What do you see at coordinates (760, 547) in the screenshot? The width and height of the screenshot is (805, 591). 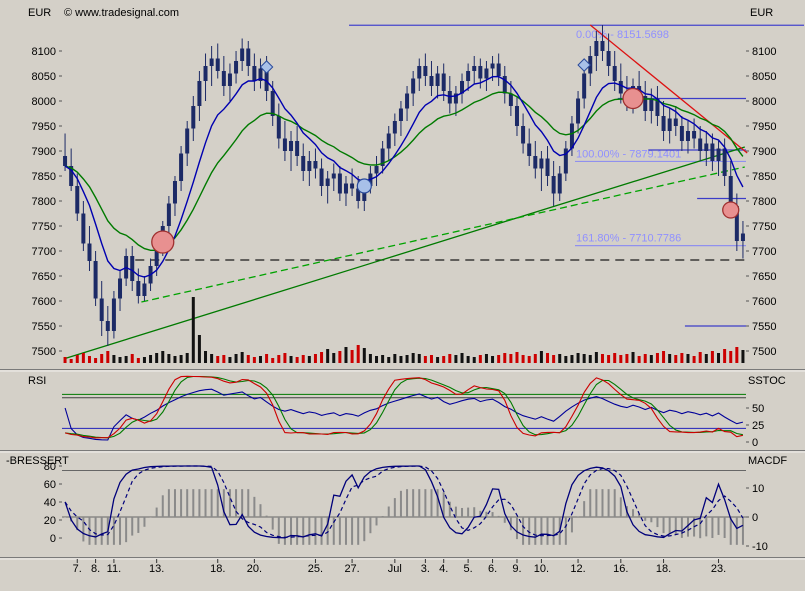 I see `svg-text: -10` at bounding box center [760, 547].